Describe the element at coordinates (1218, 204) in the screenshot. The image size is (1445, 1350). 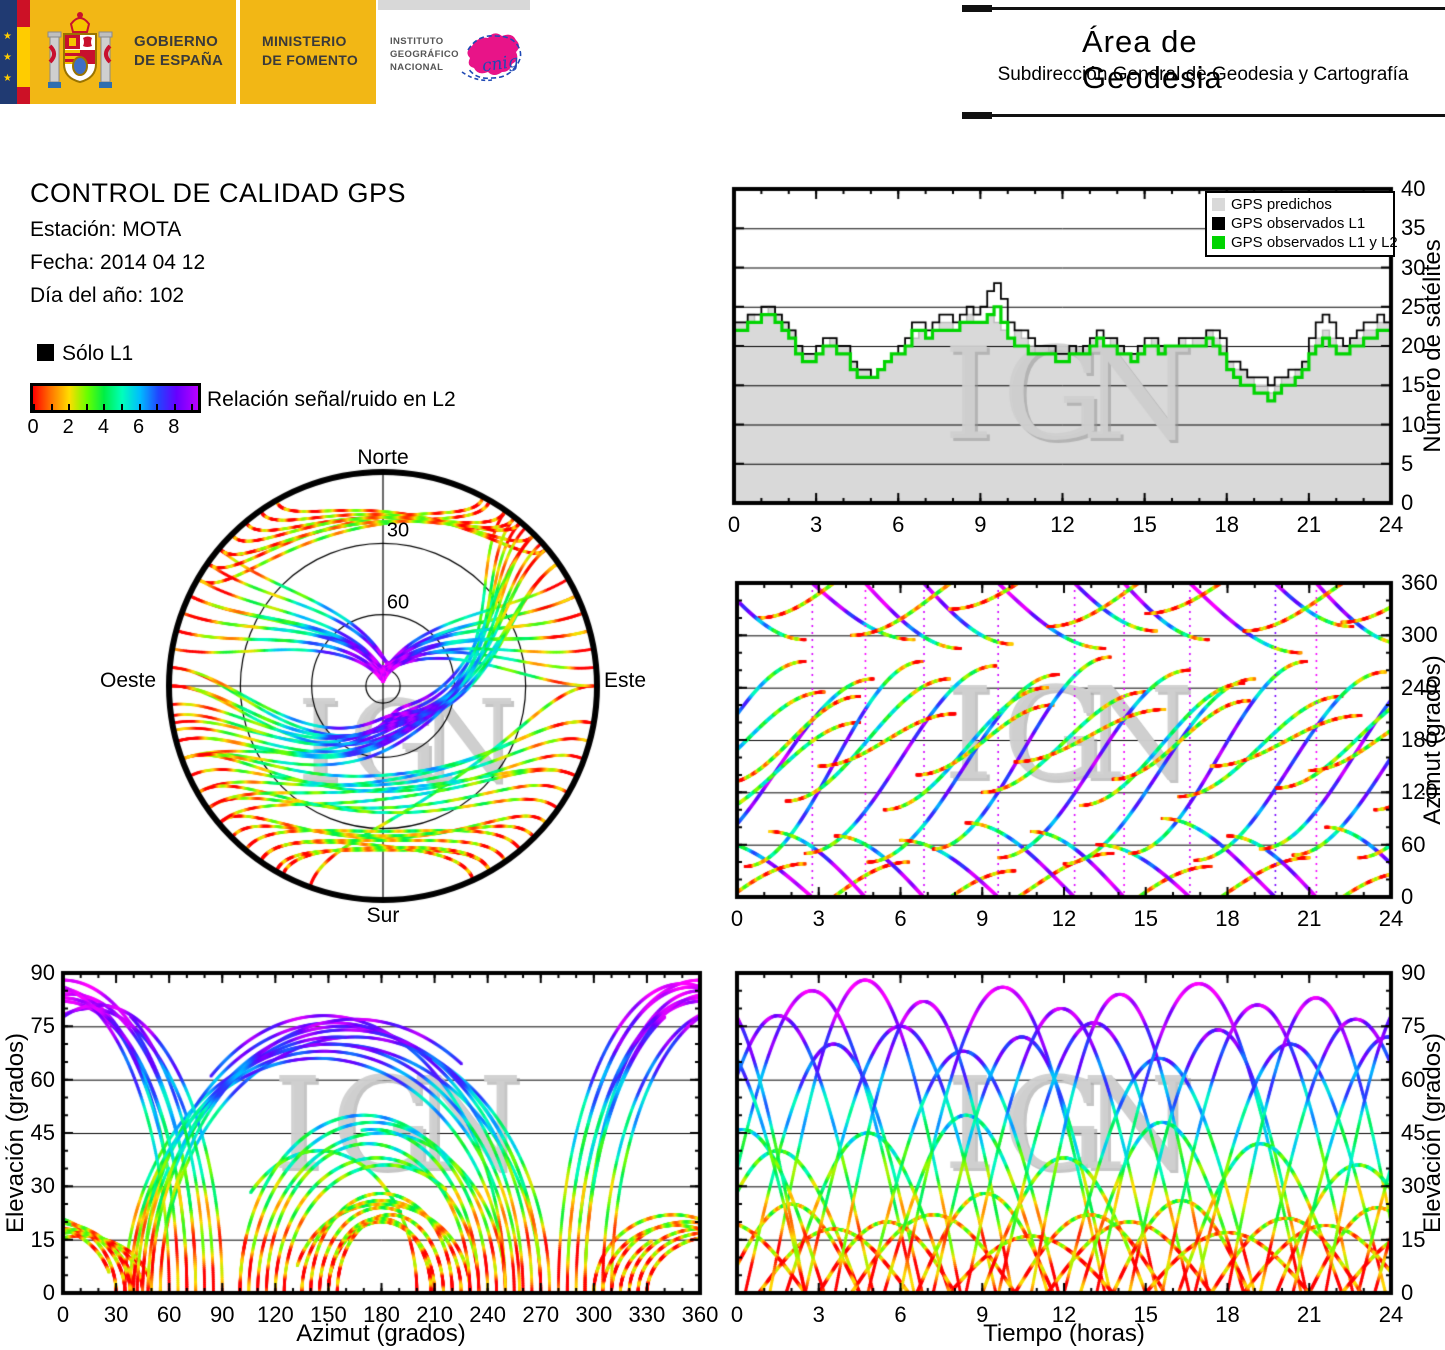
I see `legend-swatch-predichos` at that location.